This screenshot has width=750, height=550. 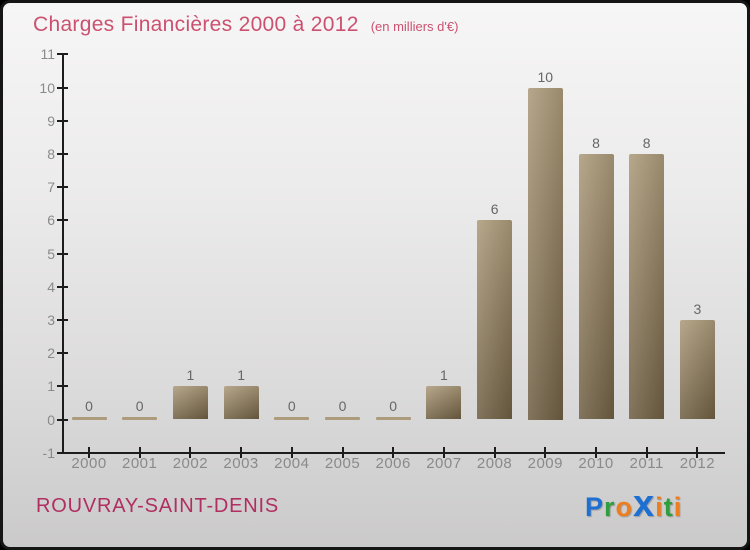 I want to click on chart-subtitle: (en milliers d'€), so click(x=414, y=26).